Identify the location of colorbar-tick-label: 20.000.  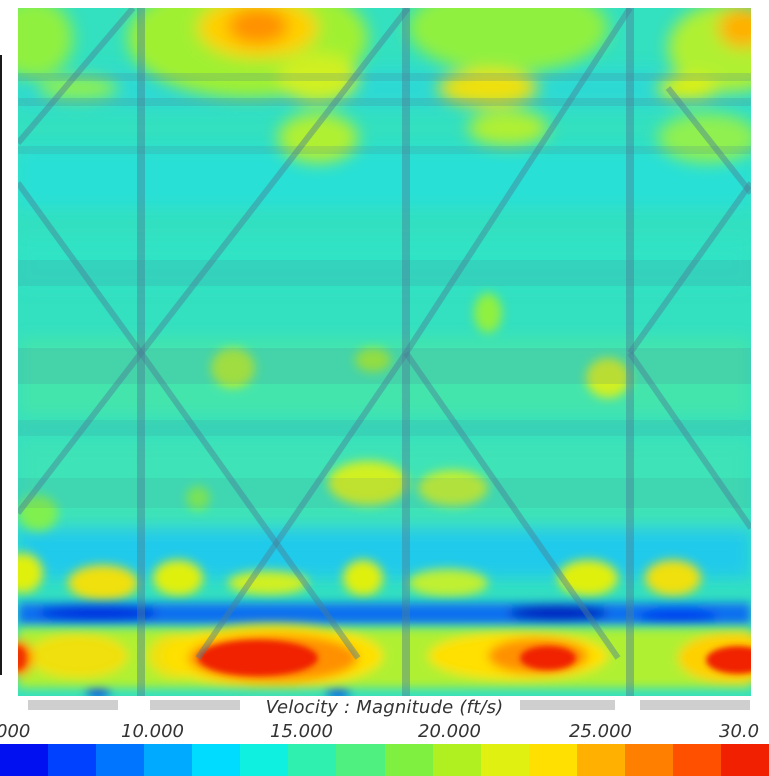
(449, 731).